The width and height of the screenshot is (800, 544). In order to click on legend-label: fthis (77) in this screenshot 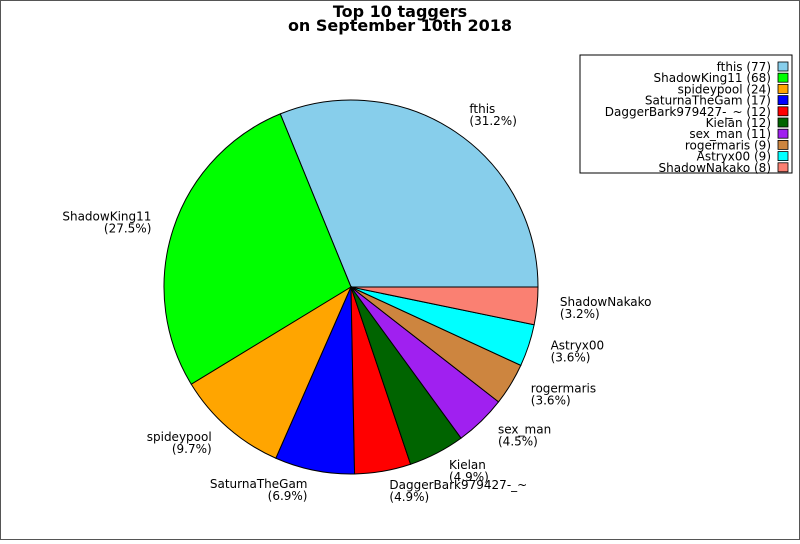, I will do `click(744, 67)`.